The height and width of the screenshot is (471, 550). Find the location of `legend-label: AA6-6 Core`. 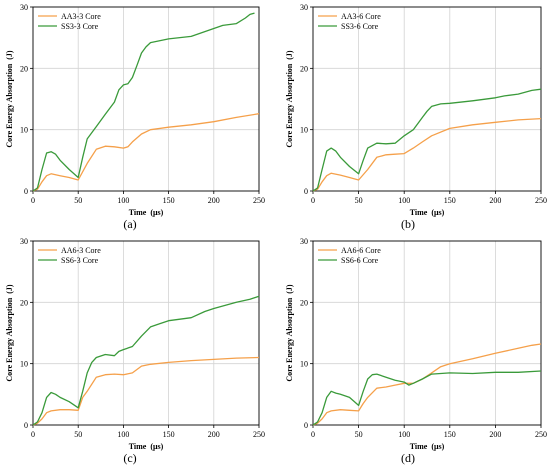

legend-label: AA6-6 Core is located at coordinates (361, 250).